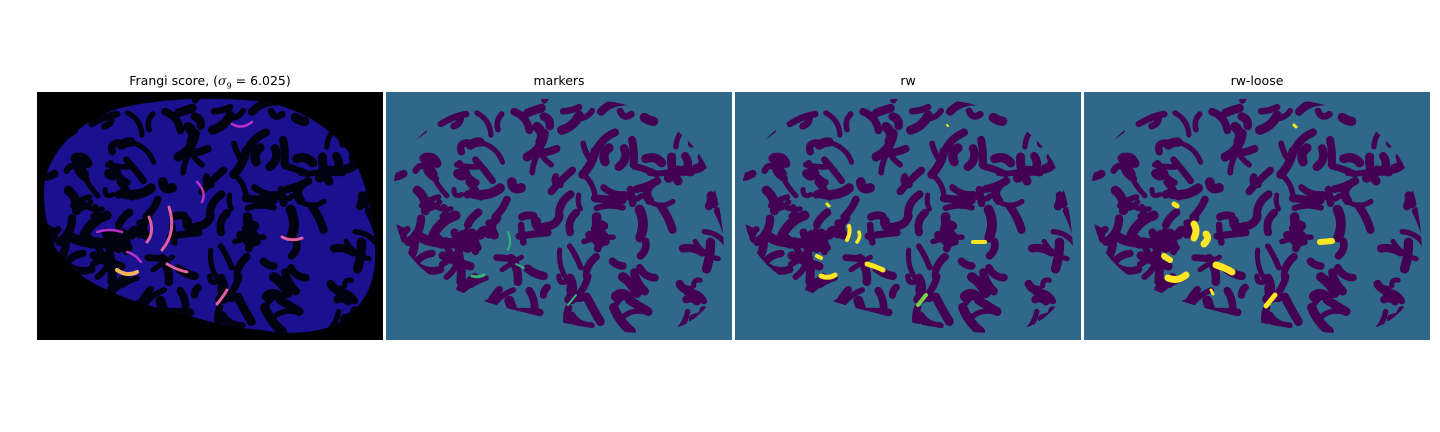 This screenshot has width=1440, height=432. What do you see at coordinates (210, 216) in the screenshot?
I see `frangi-score-image` at bounding box center [210, 216].